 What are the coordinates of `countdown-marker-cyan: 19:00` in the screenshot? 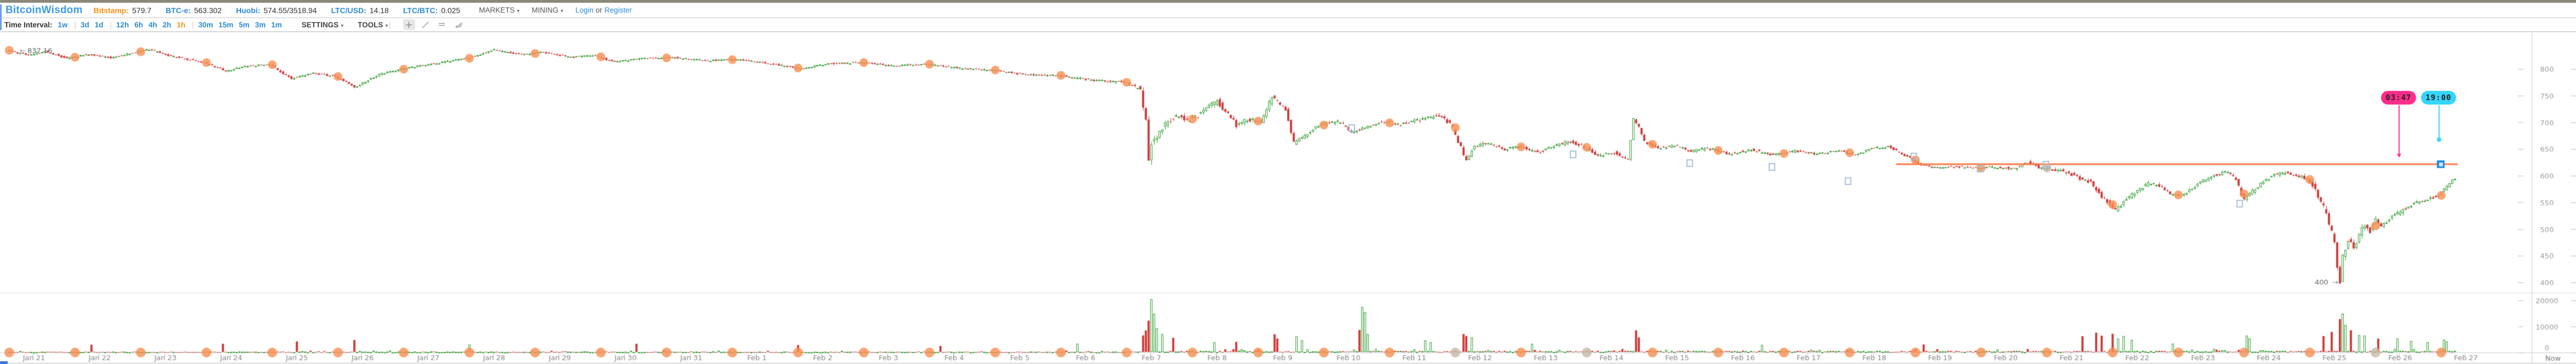 It's located at (2439, 98).